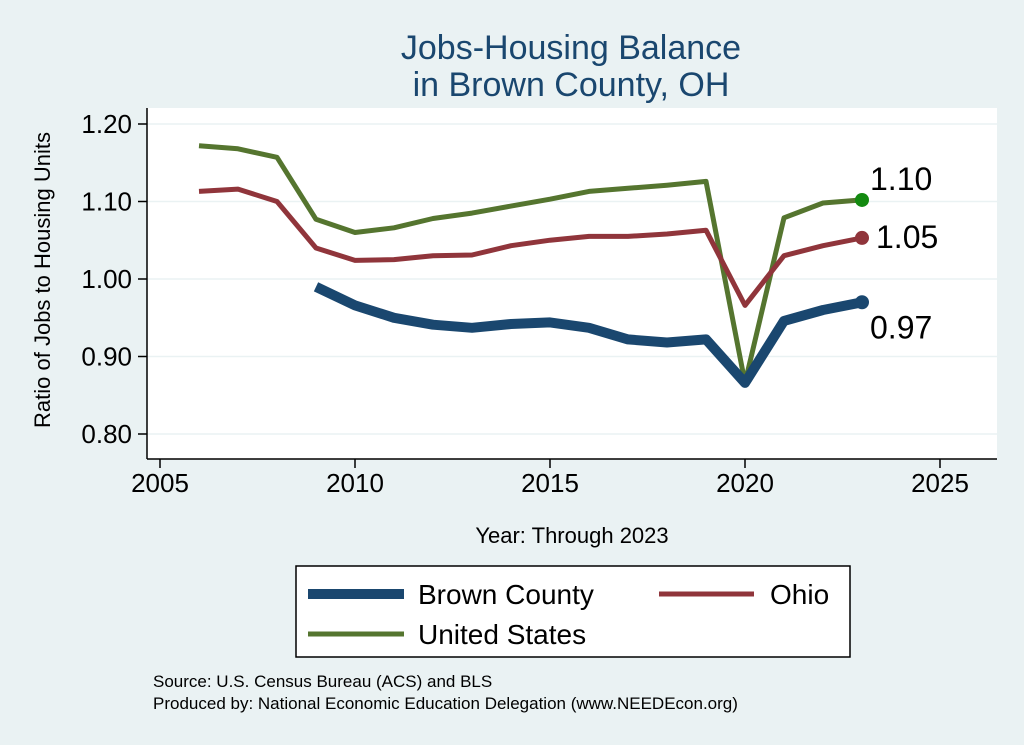  What do you see at coordinates (106, 434) in the screenshot?
I see `y-tick-label-0: 0.80` at bounding box center [106, 434].